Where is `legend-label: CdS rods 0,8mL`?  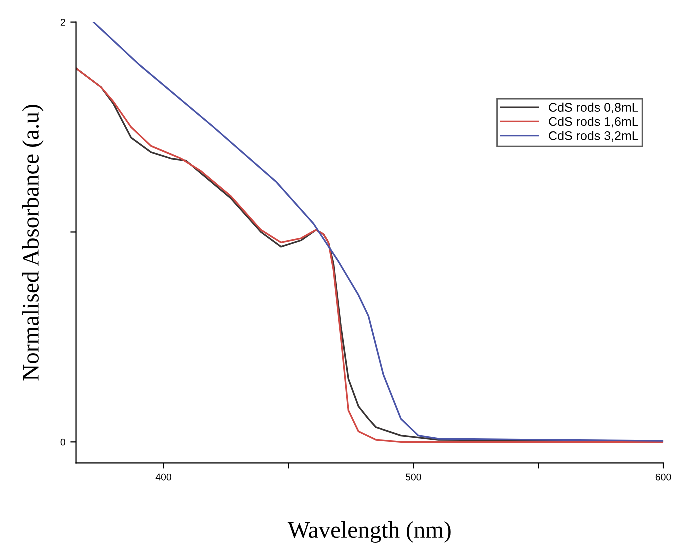
legend-label: CdS rods 0,8mL is located at coordinates (593, 108).